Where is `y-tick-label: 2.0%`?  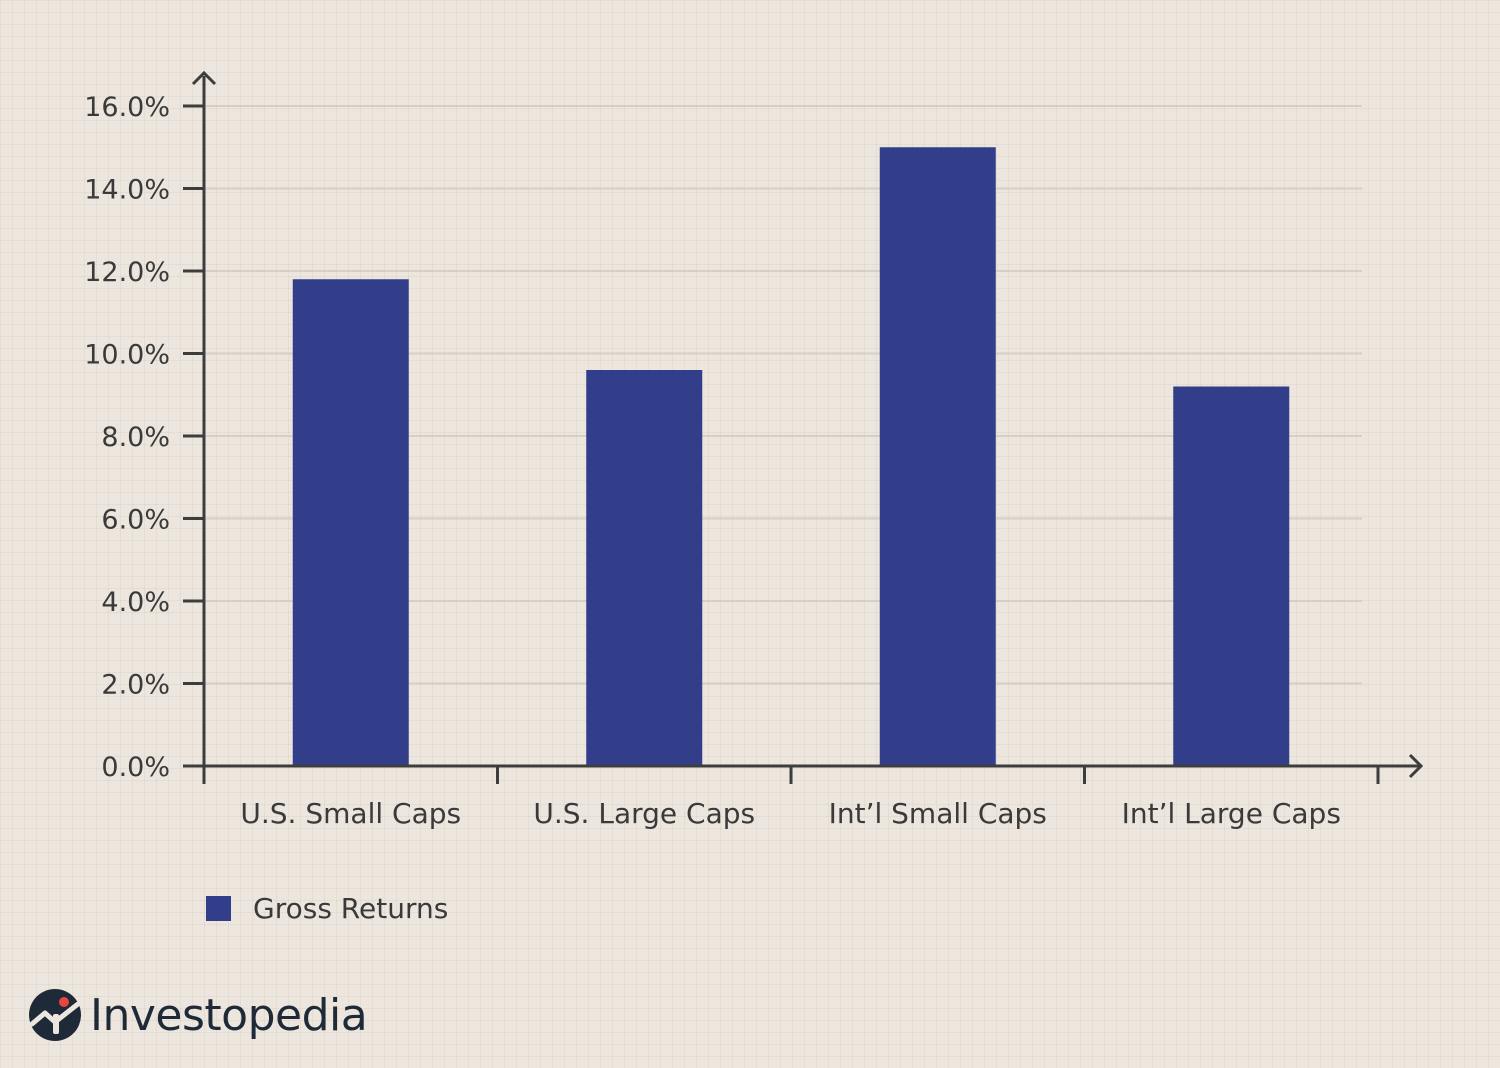 y-tick-label: 2.0% is located at coordinates (135, 685).